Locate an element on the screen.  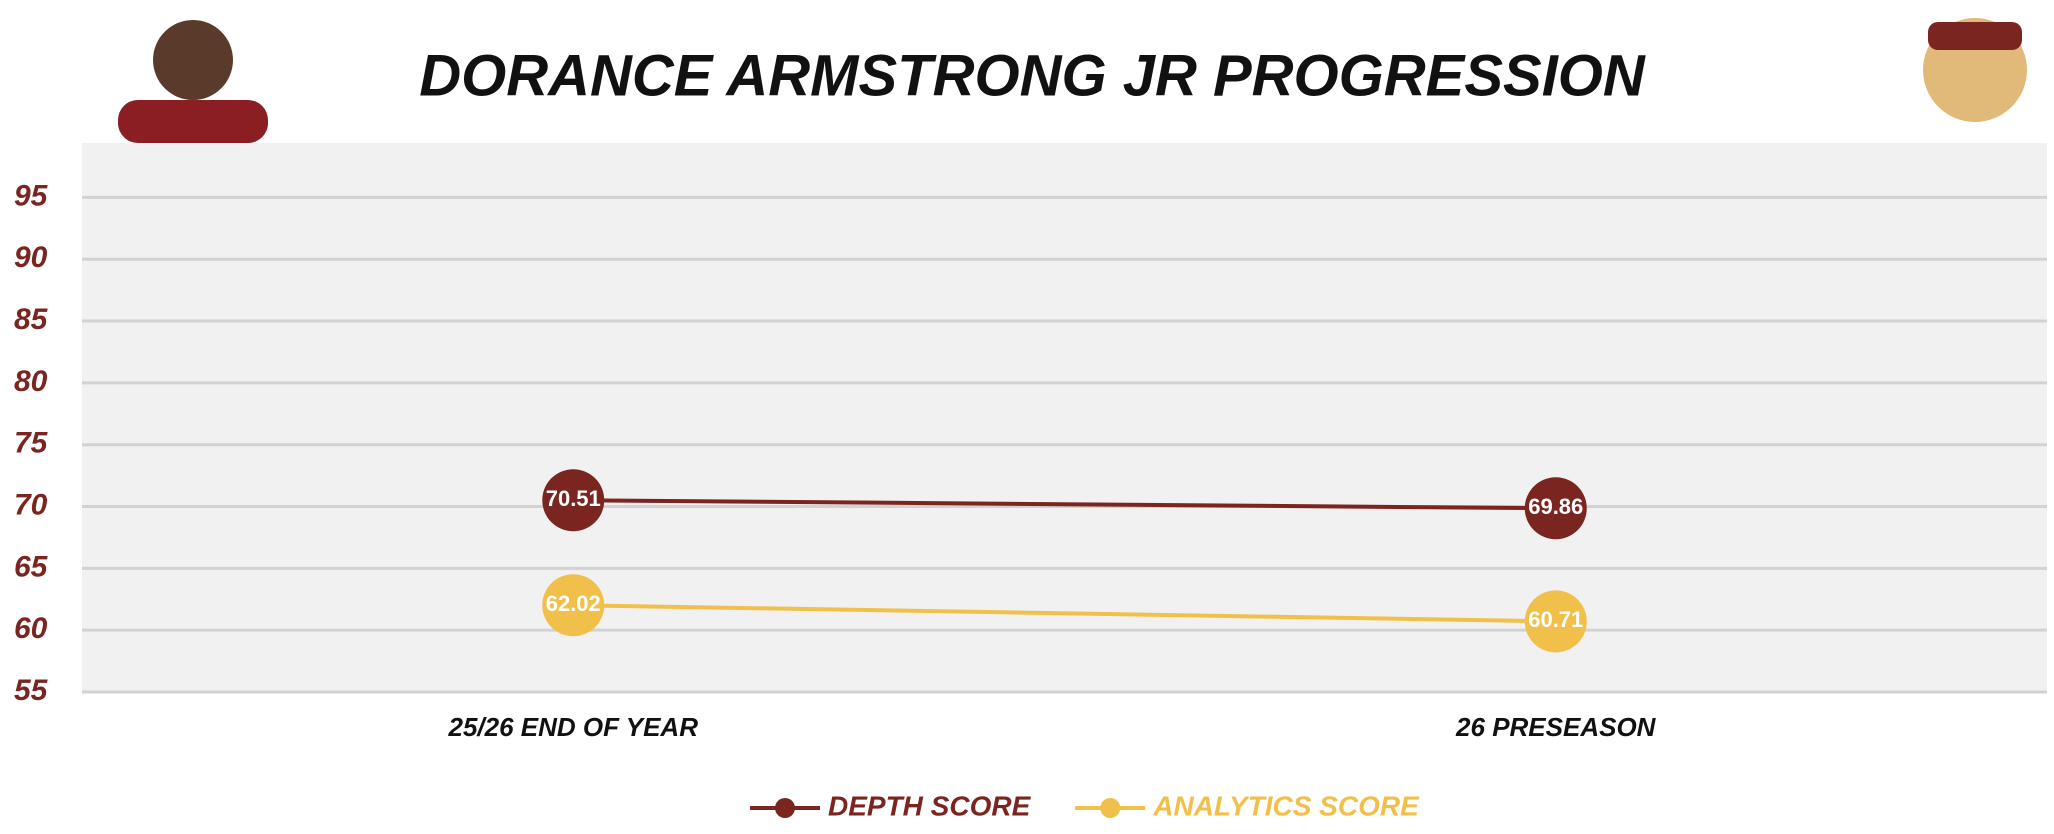
y-tick-label: 90 is located at coordinates (31, 257).